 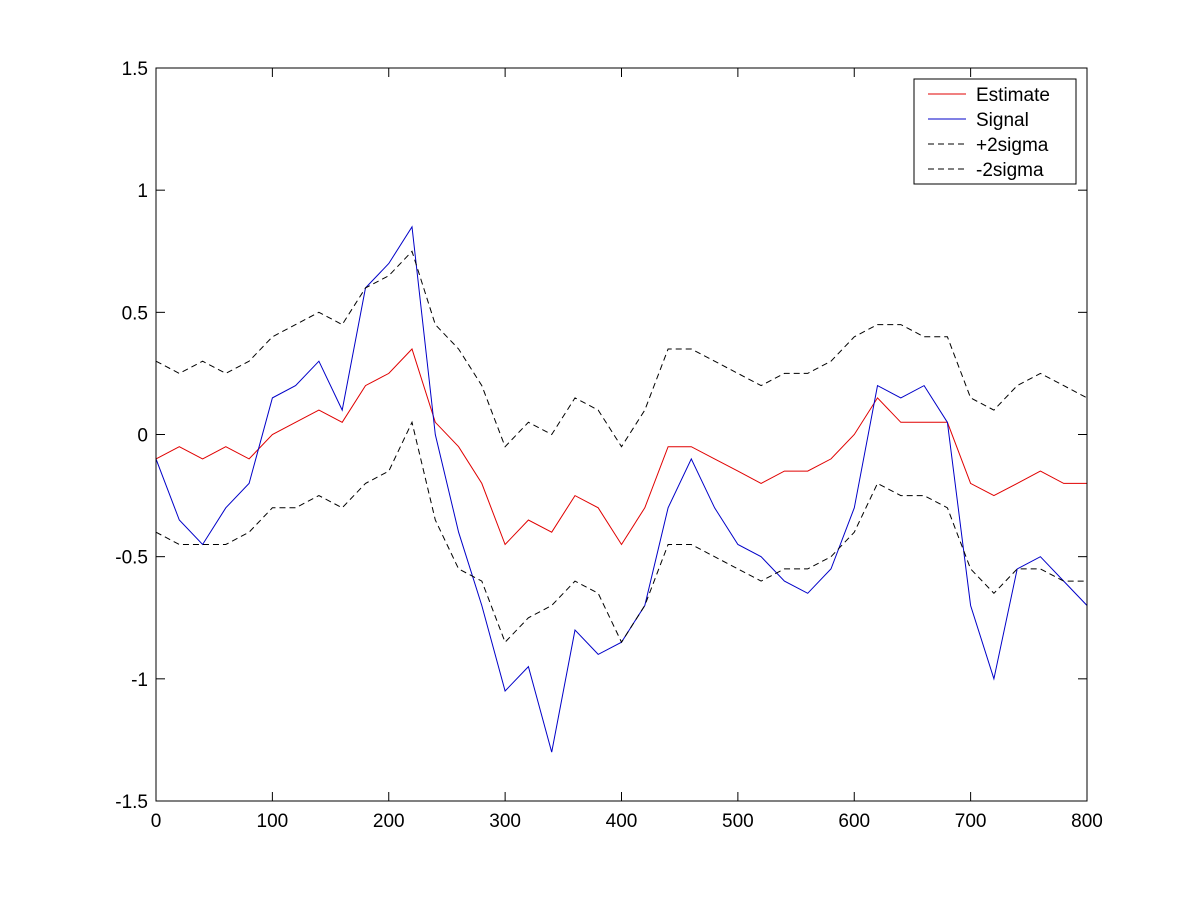 I want to click on x-tick-label: 0, so click(x=156, y=821).